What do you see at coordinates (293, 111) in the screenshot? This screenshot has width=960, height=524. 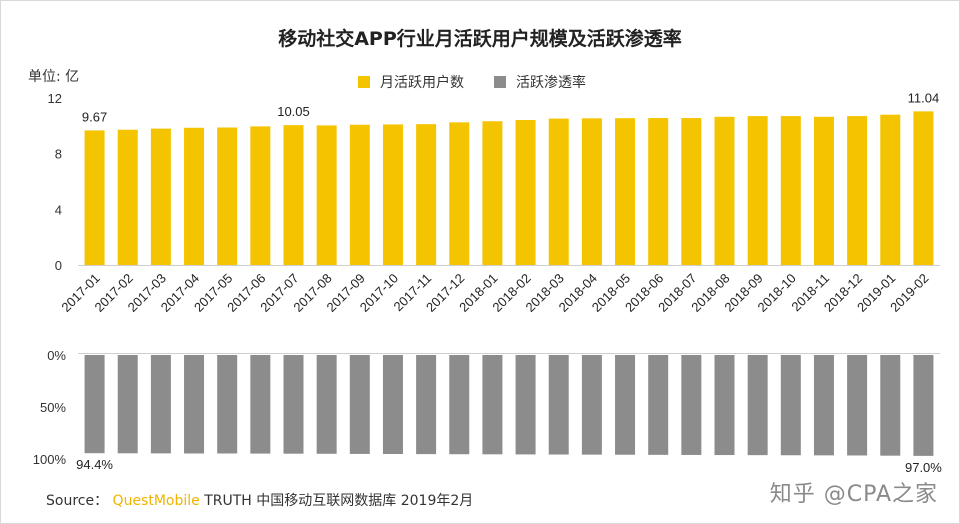 I see `data-label-mau: 10.05` at bounding box center [293, 111].